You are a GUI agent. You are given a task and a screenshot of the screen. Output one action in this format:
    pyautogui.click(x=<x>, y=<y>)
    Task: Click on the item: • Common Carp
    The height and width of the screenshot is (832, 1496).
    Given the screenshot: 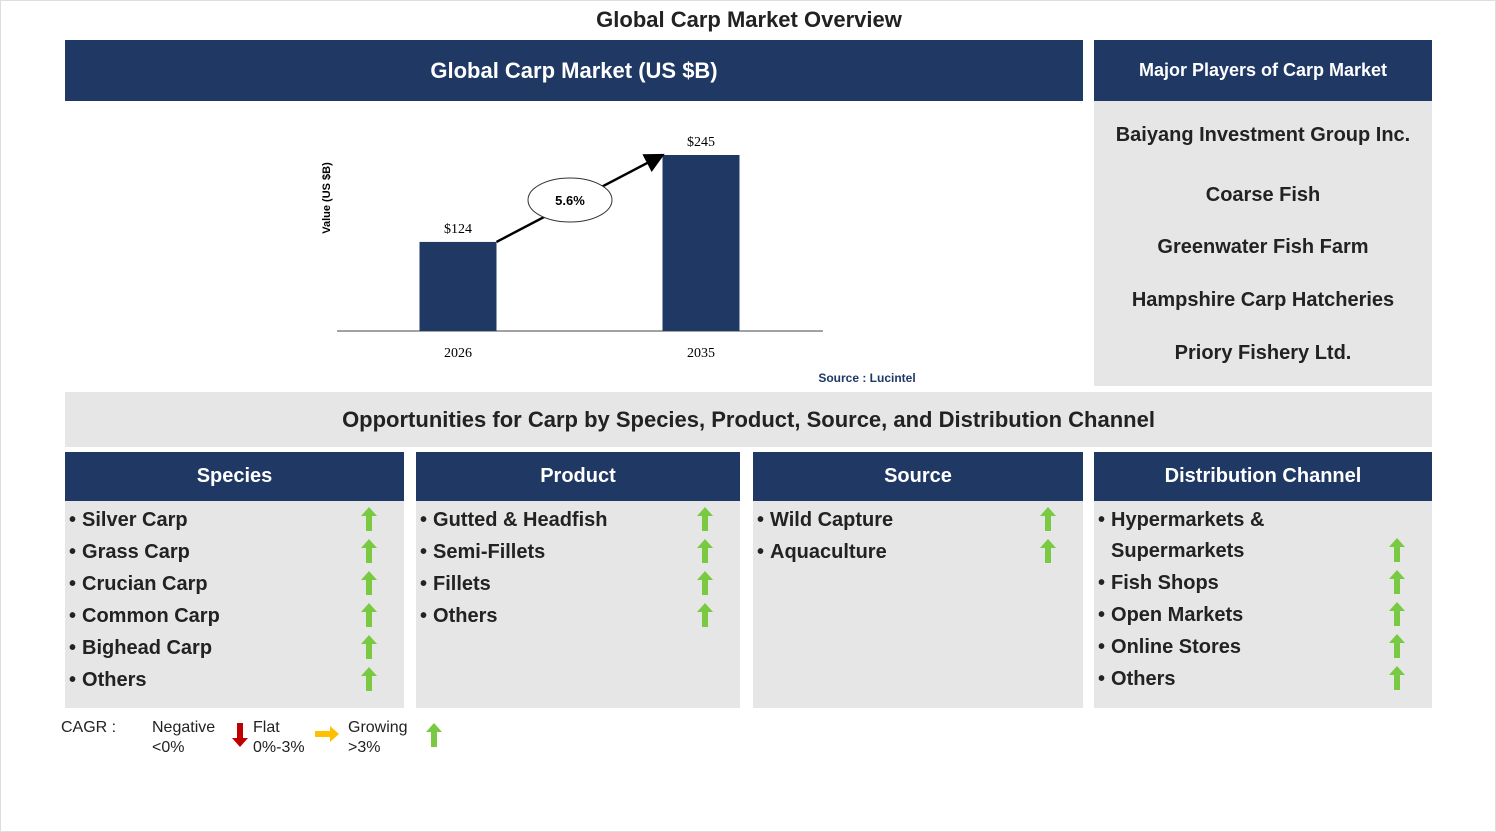 What is the action you would take?
    pyautogui.click(x=144, y=616)
    